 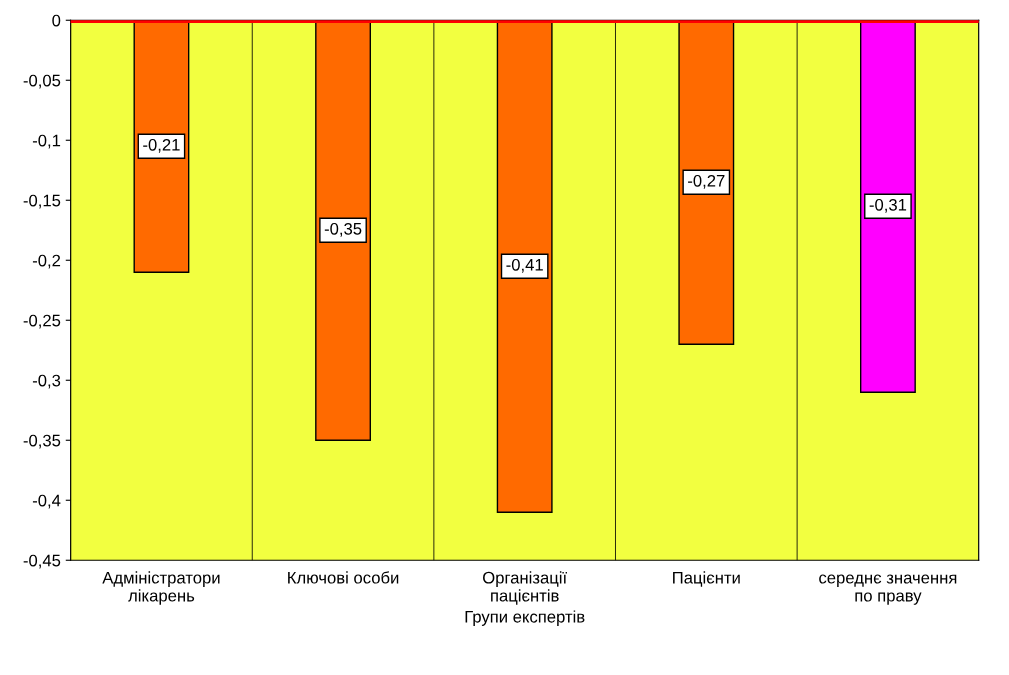 What do you see at coordinates (46, 381) in the screenshot?
I see `y-tick-label: -0,3` at bounding box center [46, 381].